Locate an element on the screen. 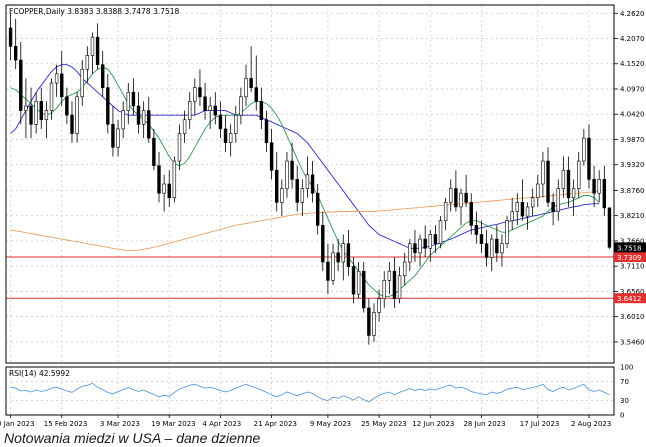  x-tick-label: 28 Jun 2023 is located at coordinates (484, 424).